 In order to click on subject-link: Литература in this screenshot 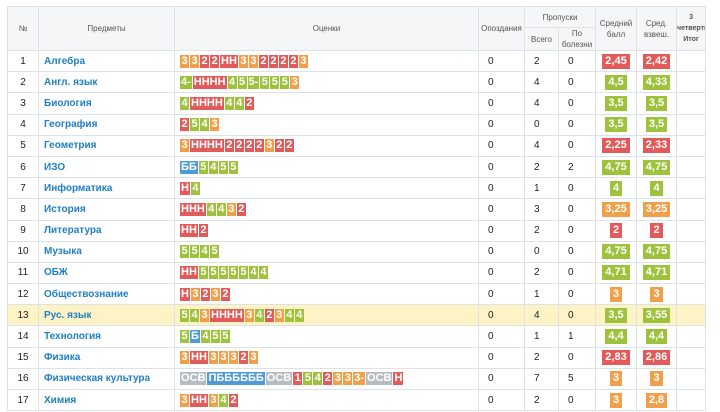, I will do `click(73, 231)`.